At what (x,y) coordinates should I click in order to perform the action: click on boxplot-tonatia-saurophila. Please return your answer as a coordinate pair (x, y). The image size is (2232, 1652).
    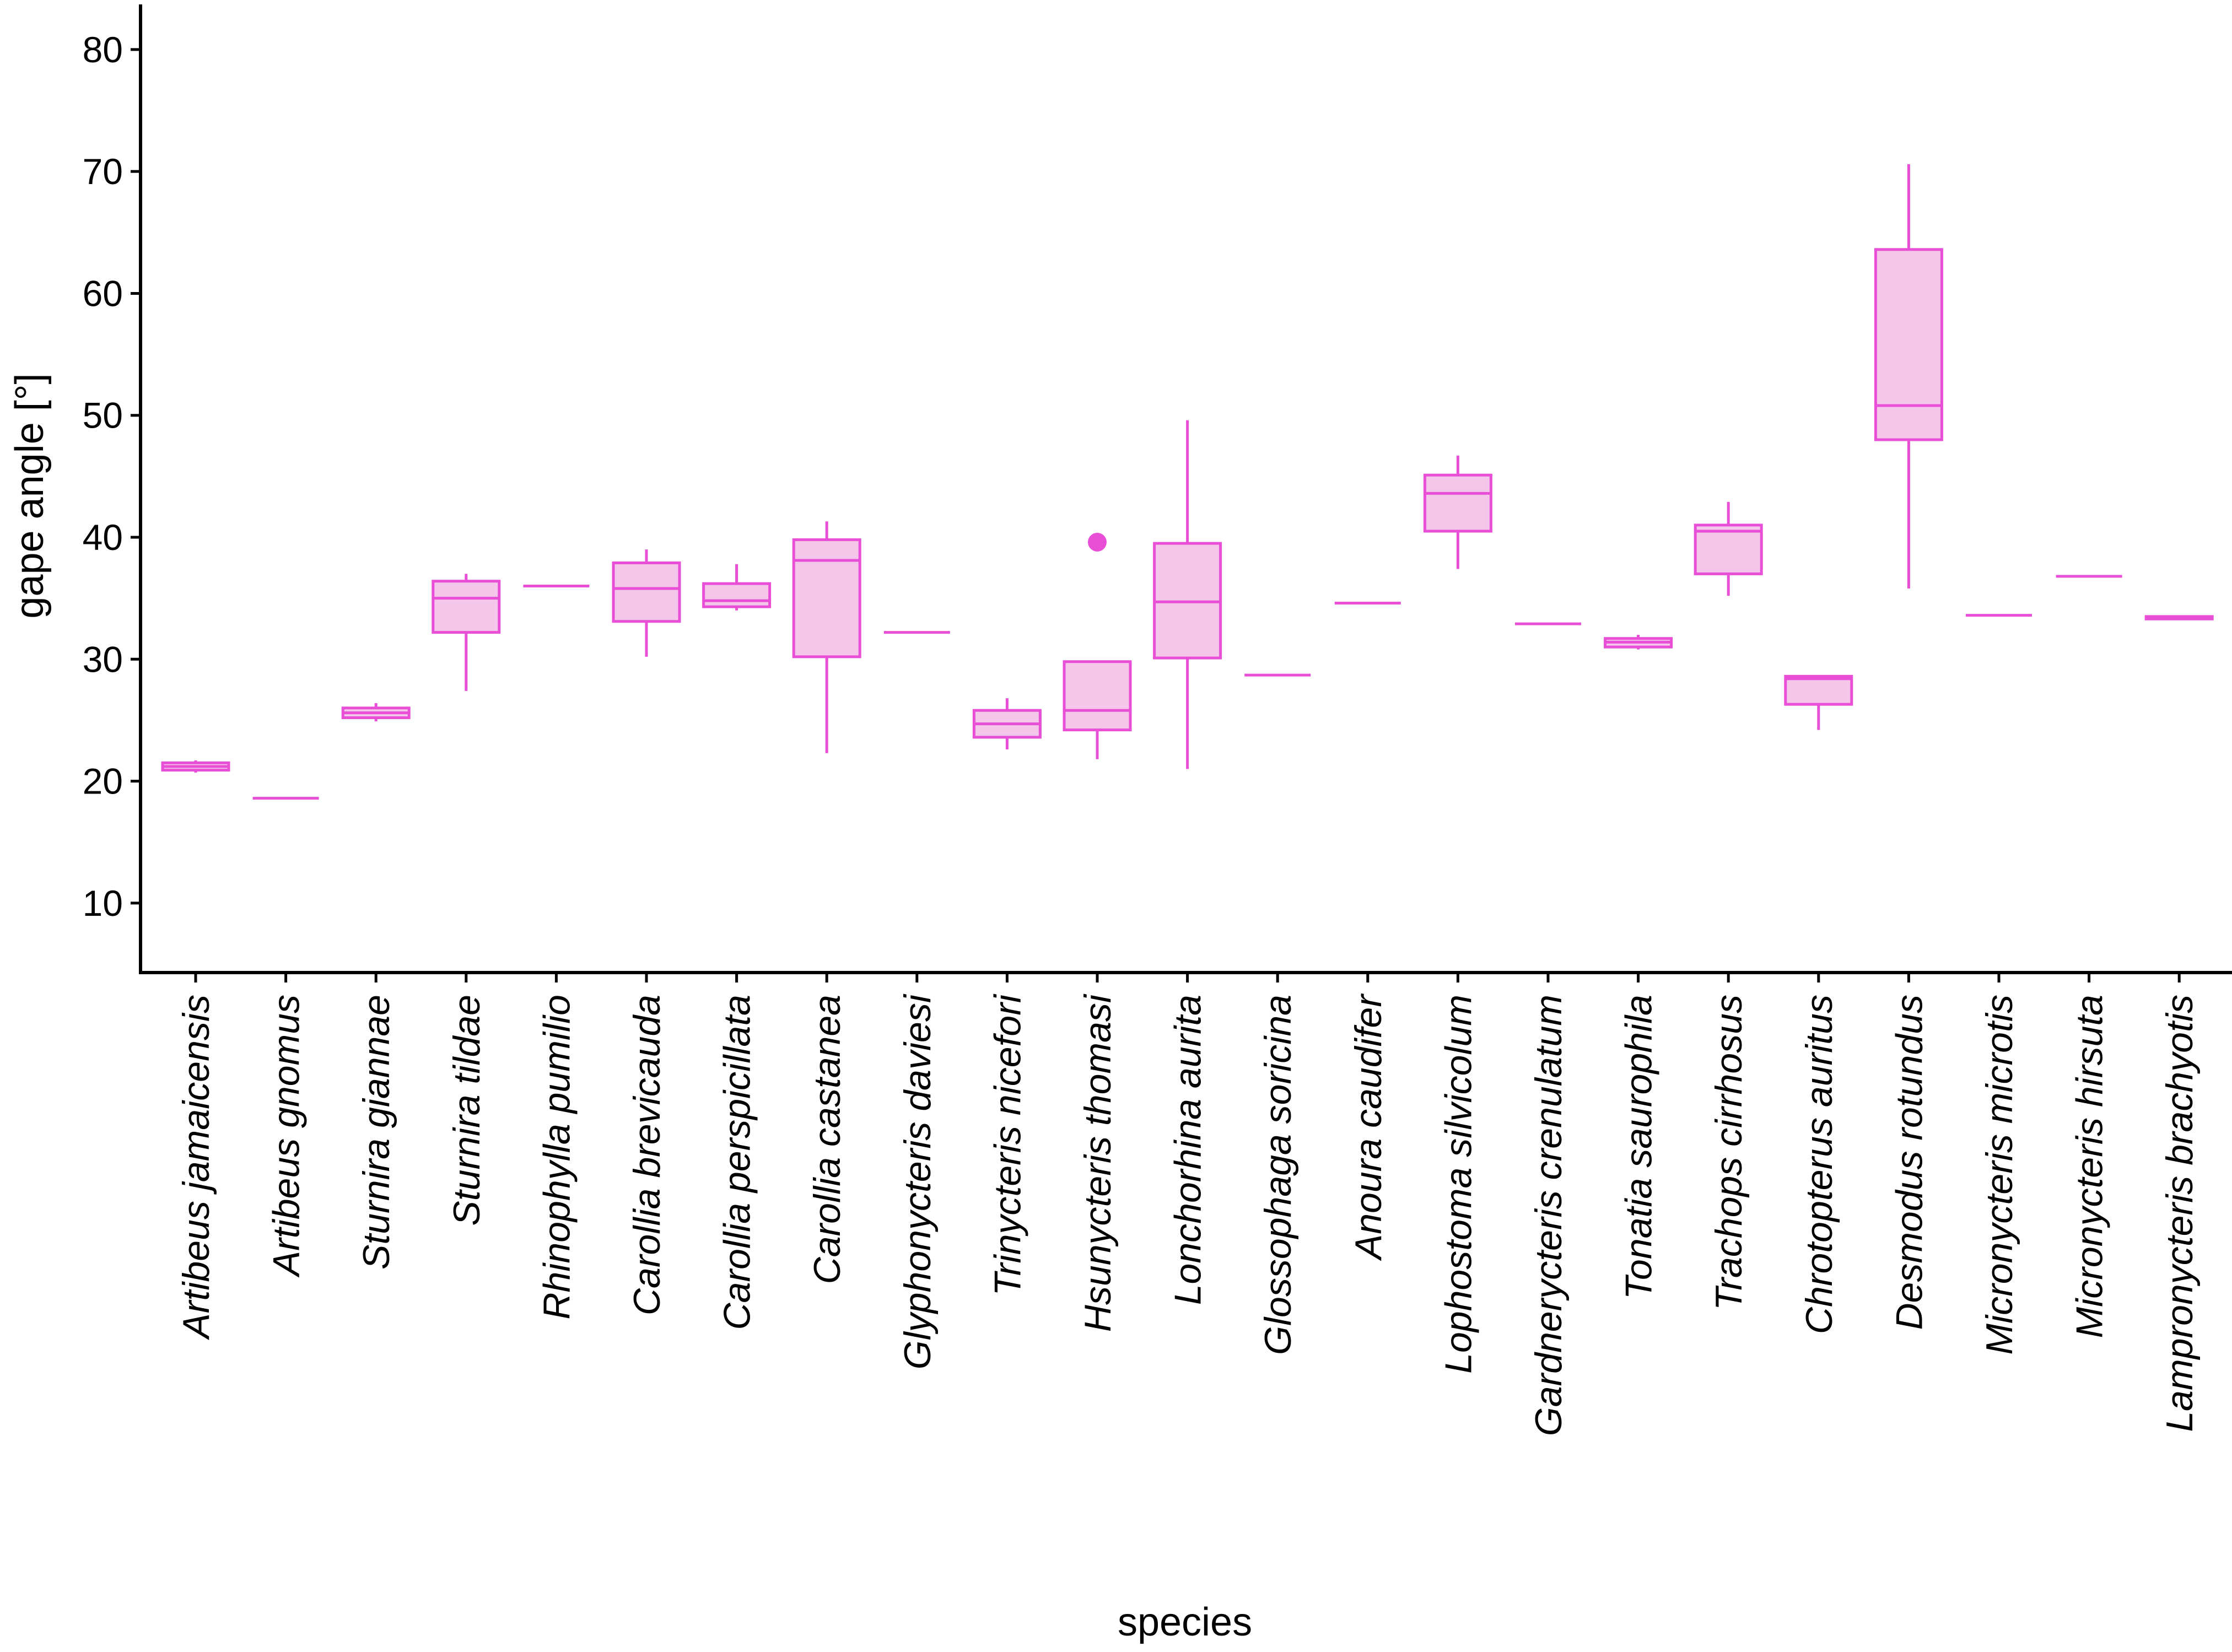
    Looking at the image, I should click on (1638, 642).